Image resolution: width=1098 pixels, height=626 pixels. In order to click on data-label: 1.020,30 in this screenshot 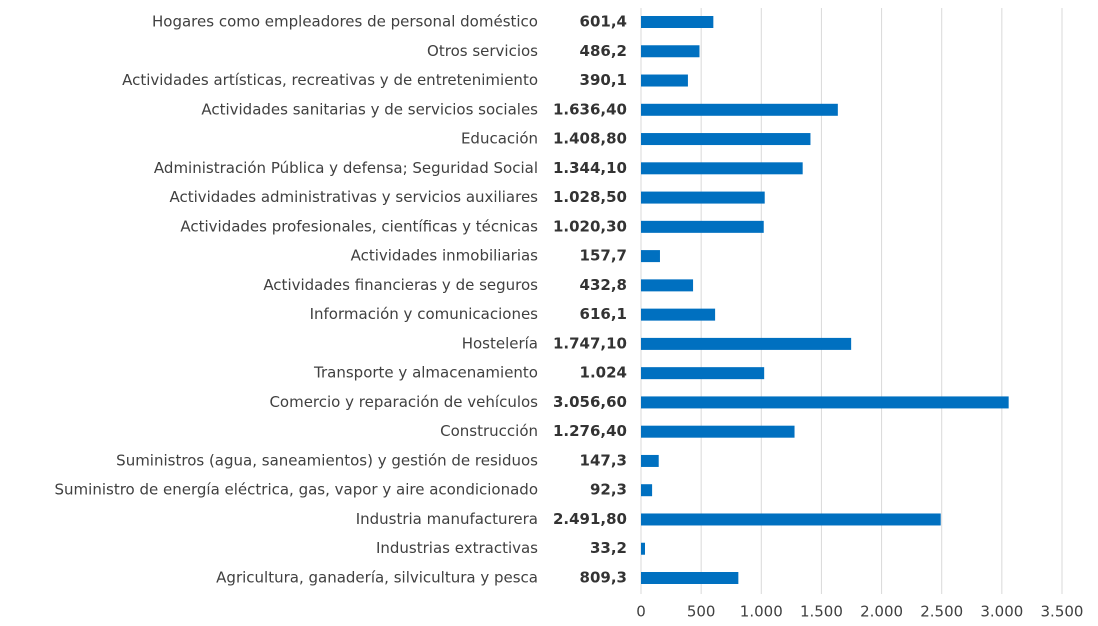, I will do `click(590, 226)`.